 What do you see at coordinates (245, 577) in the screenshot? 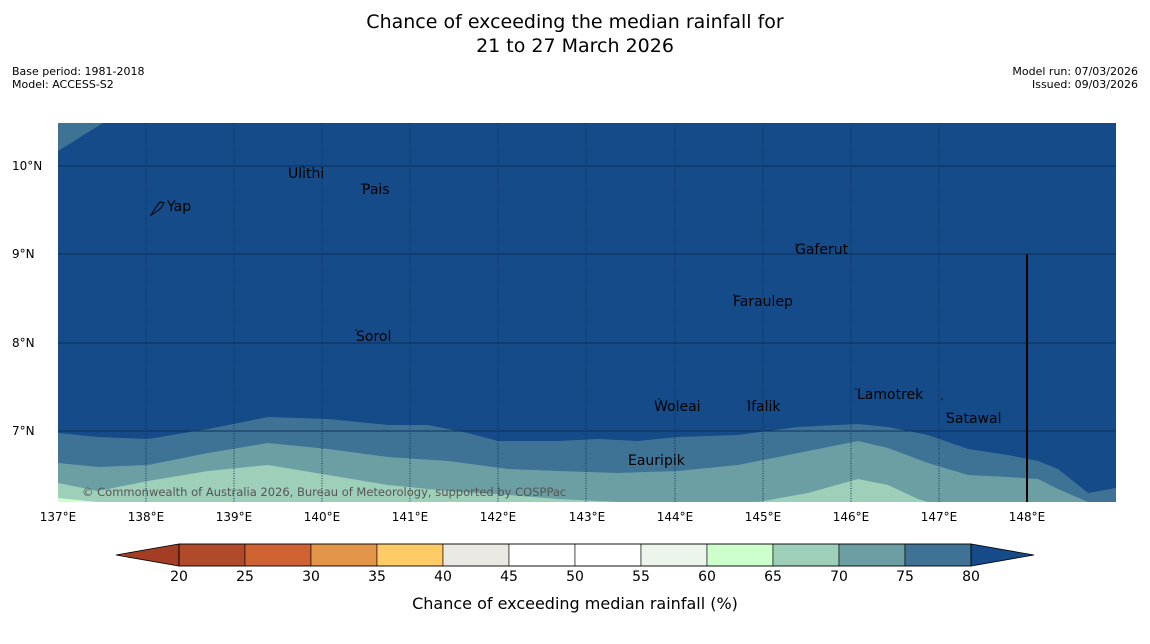
I see `cb-tick-25: 25` at bounding box center [245, 577].